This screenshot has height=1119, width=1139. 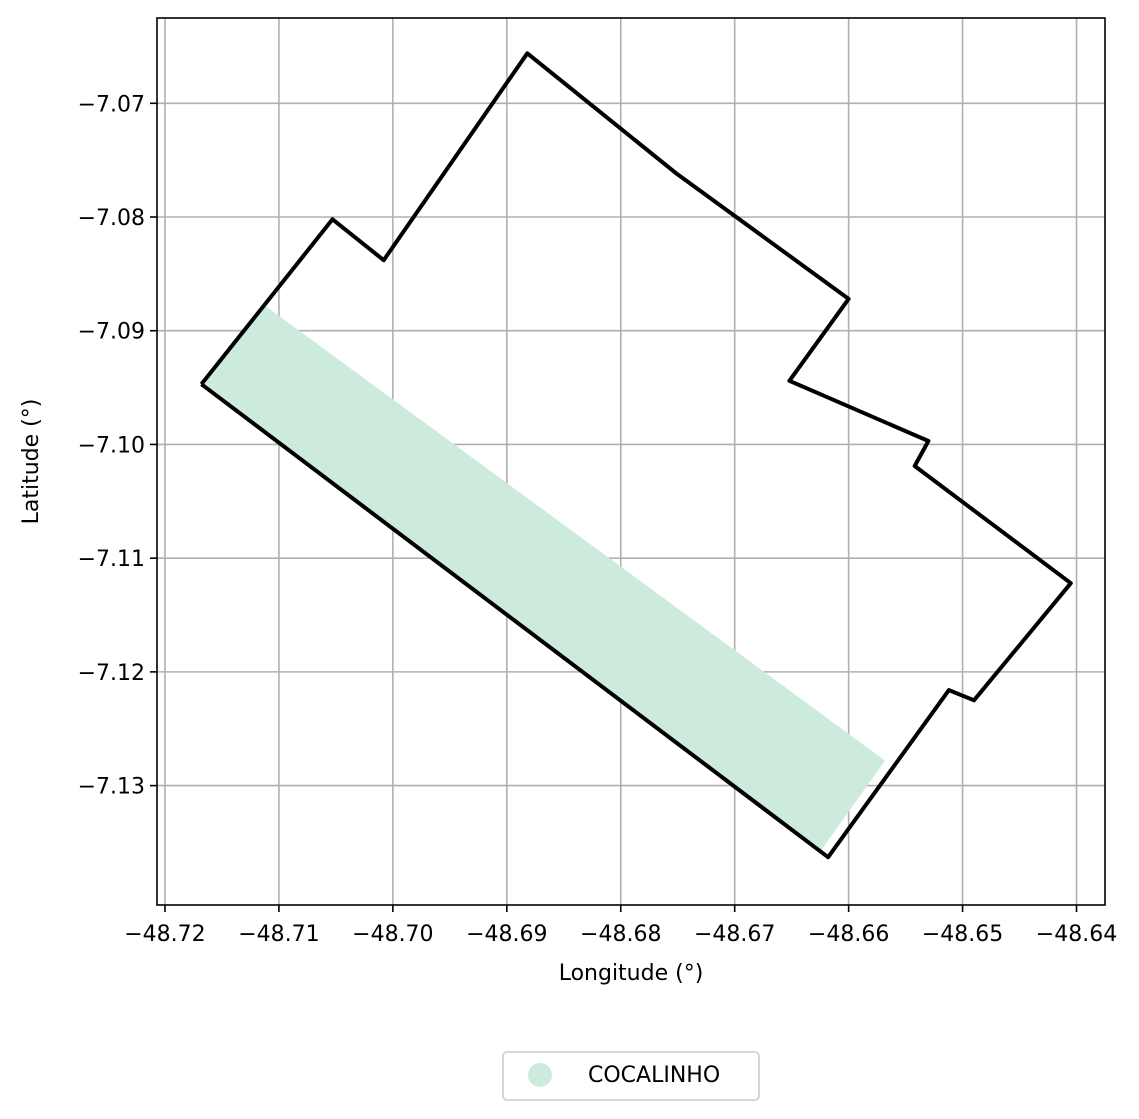 I want to click on y-tick-label: −7.10, so click(x=111, y=445).